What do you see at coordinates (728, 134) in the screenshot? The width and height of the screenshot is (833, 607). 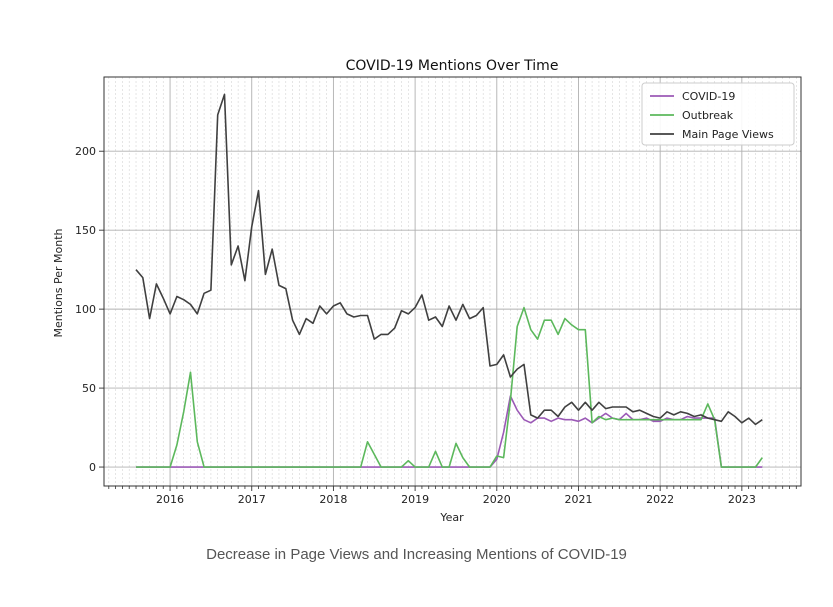 I see `legend-label: Main Page Views` at bounding box center [728, 134].